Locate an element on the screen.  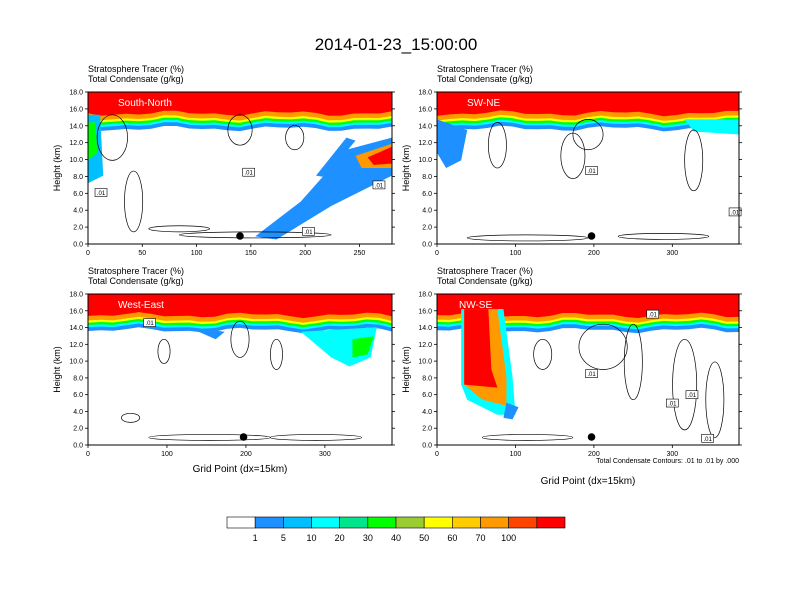
colorbar: 1 5 10 20 30 40 50 60 70 100 is located at coordinates (396, 529).